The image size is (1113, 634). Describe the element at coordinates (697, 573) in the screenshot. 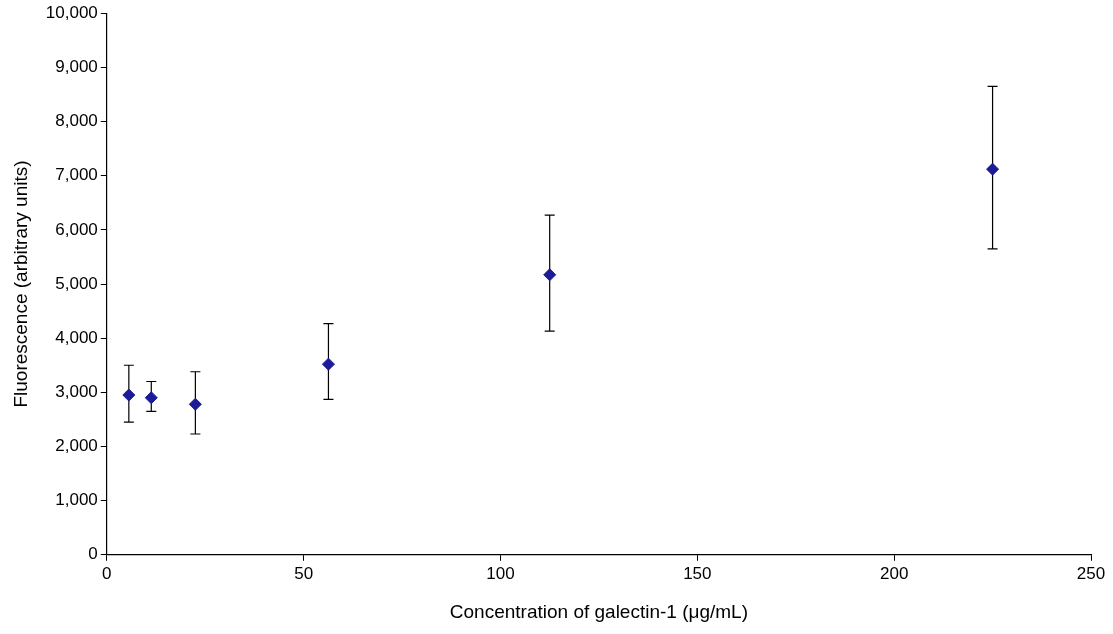

I see `x-tick-label: 150` at that location.